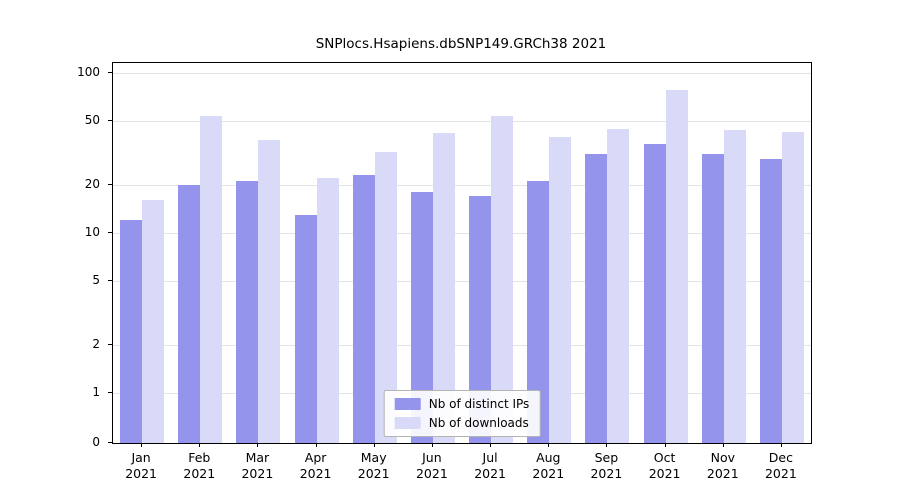  Describe the element at coordinates (421, 317) in the screenshot. I see `bar-distinct-ips-jun` at that location.